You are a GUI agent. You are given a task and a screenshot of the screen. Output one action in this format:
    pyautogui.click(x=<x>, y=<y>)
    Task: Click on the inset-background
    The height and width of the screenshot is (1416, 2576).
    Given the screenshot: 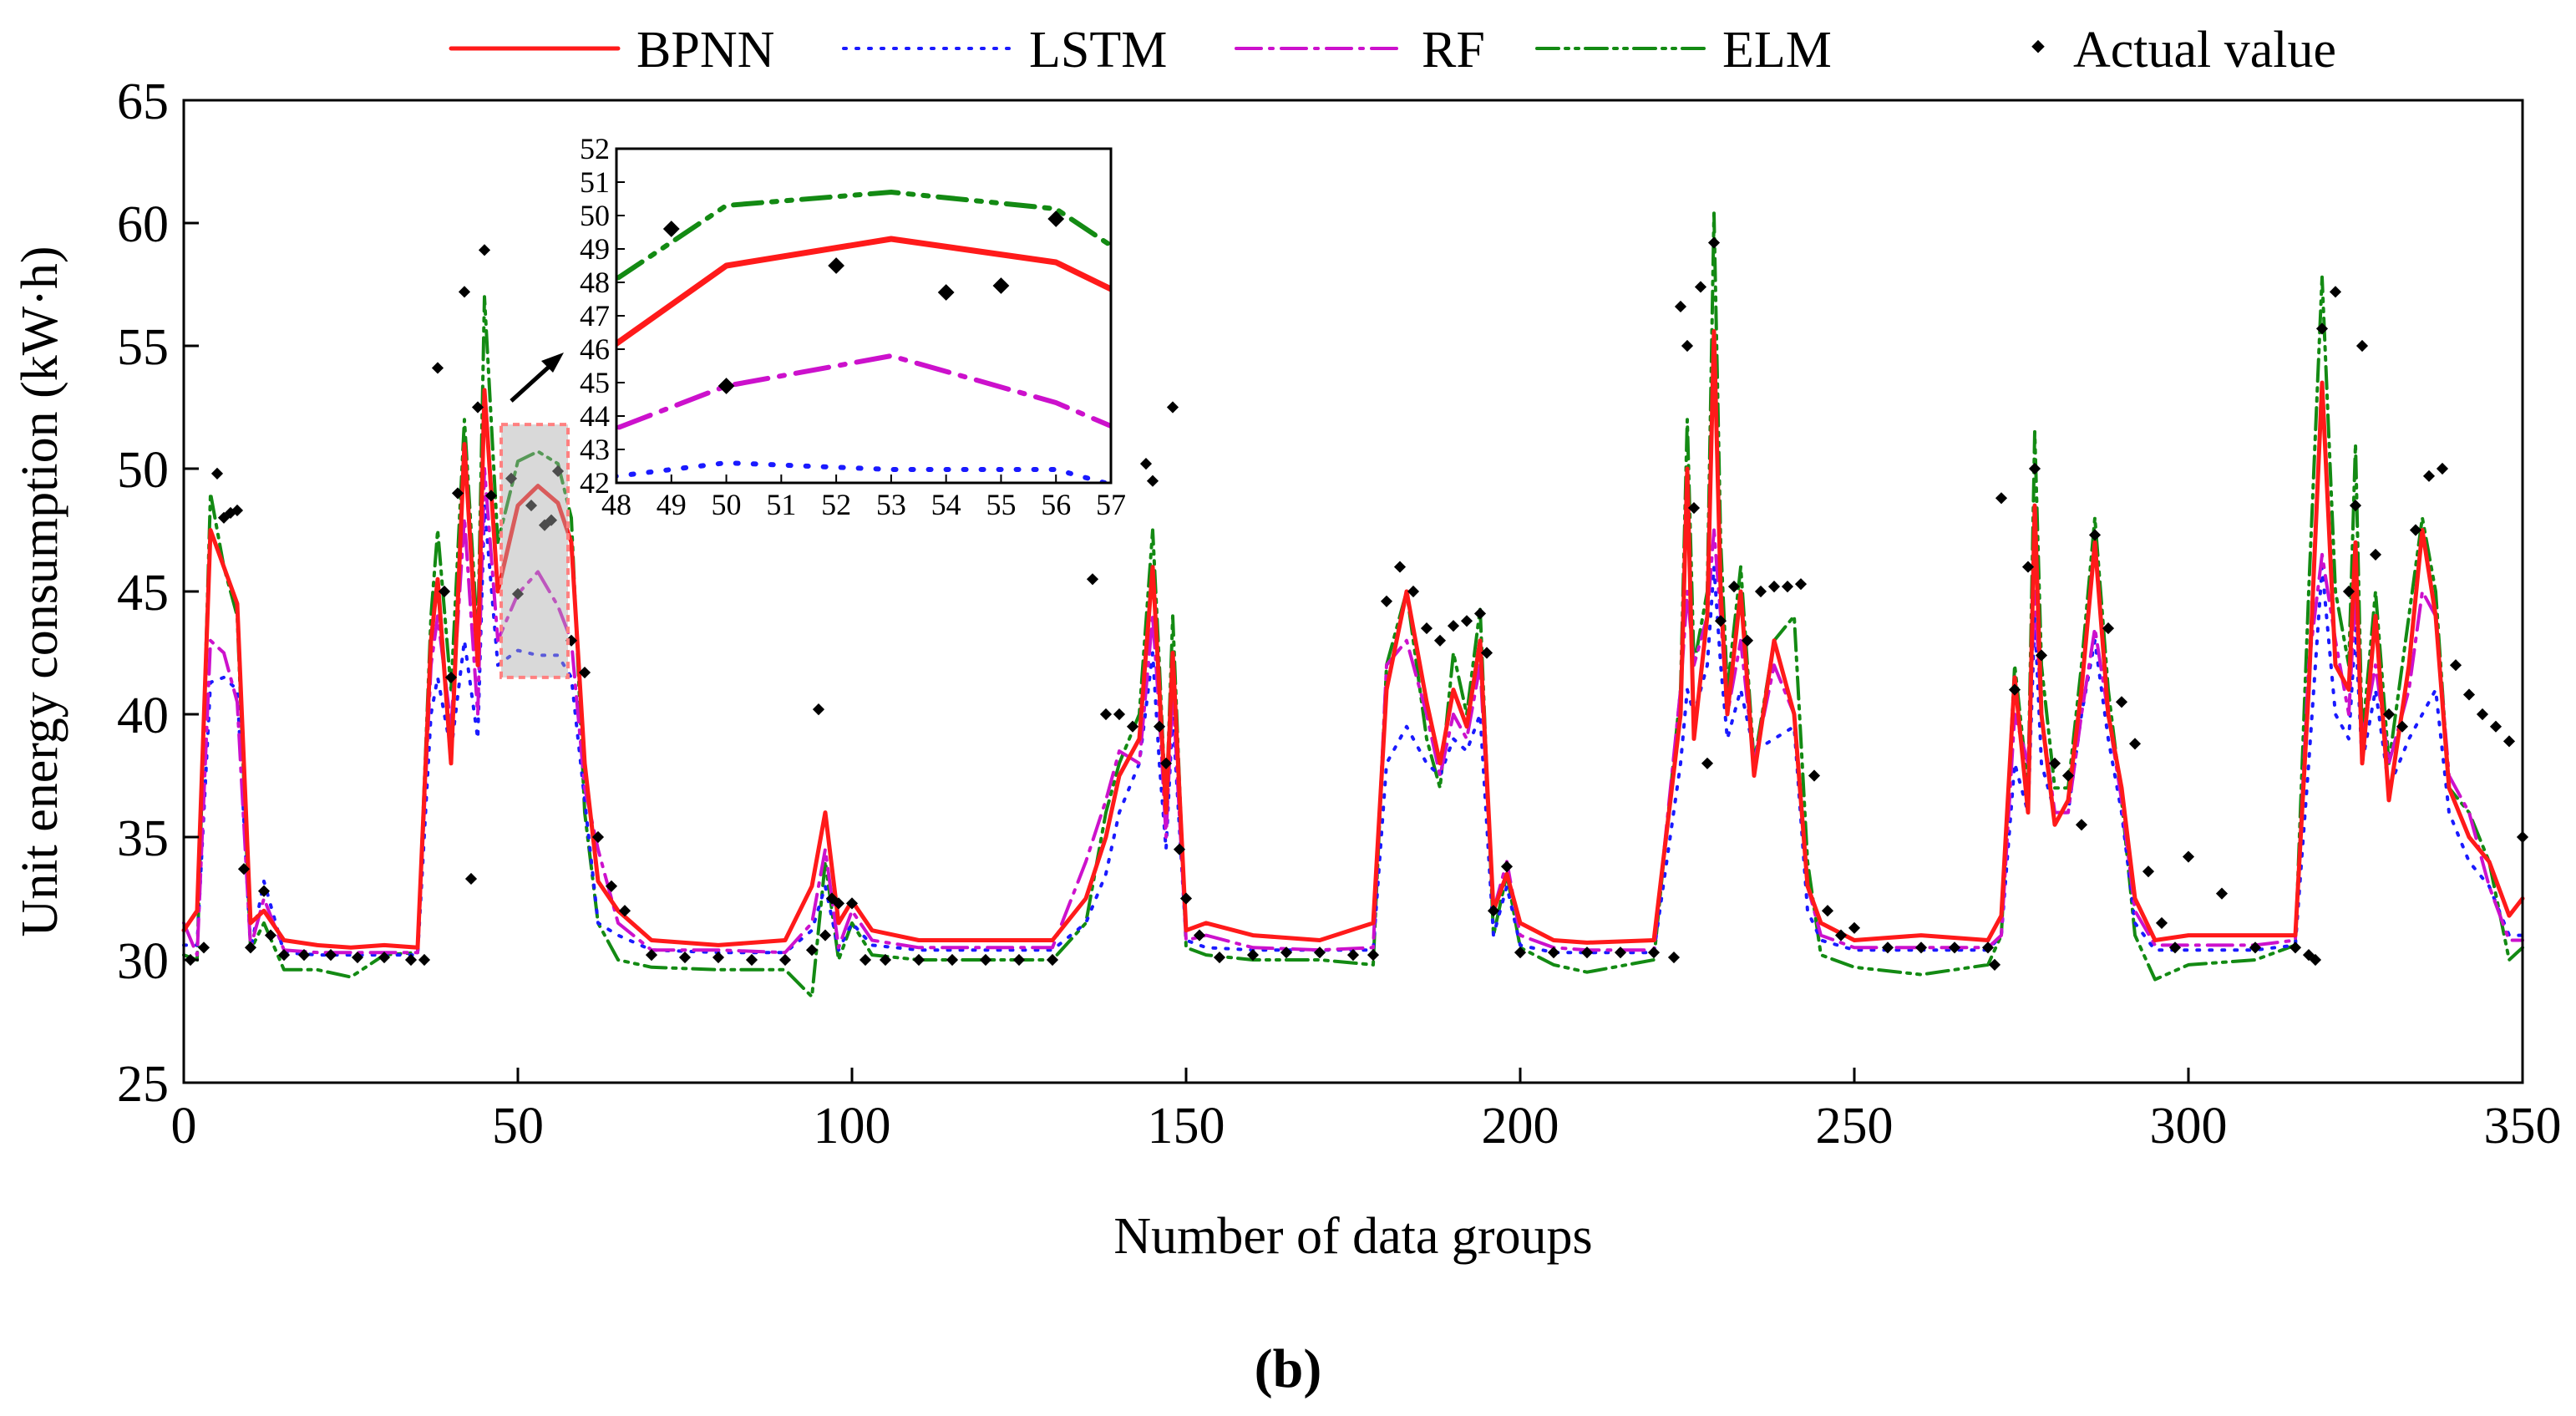 What is the action you would take?
    pyautogui.click(x=864, y=316)
    